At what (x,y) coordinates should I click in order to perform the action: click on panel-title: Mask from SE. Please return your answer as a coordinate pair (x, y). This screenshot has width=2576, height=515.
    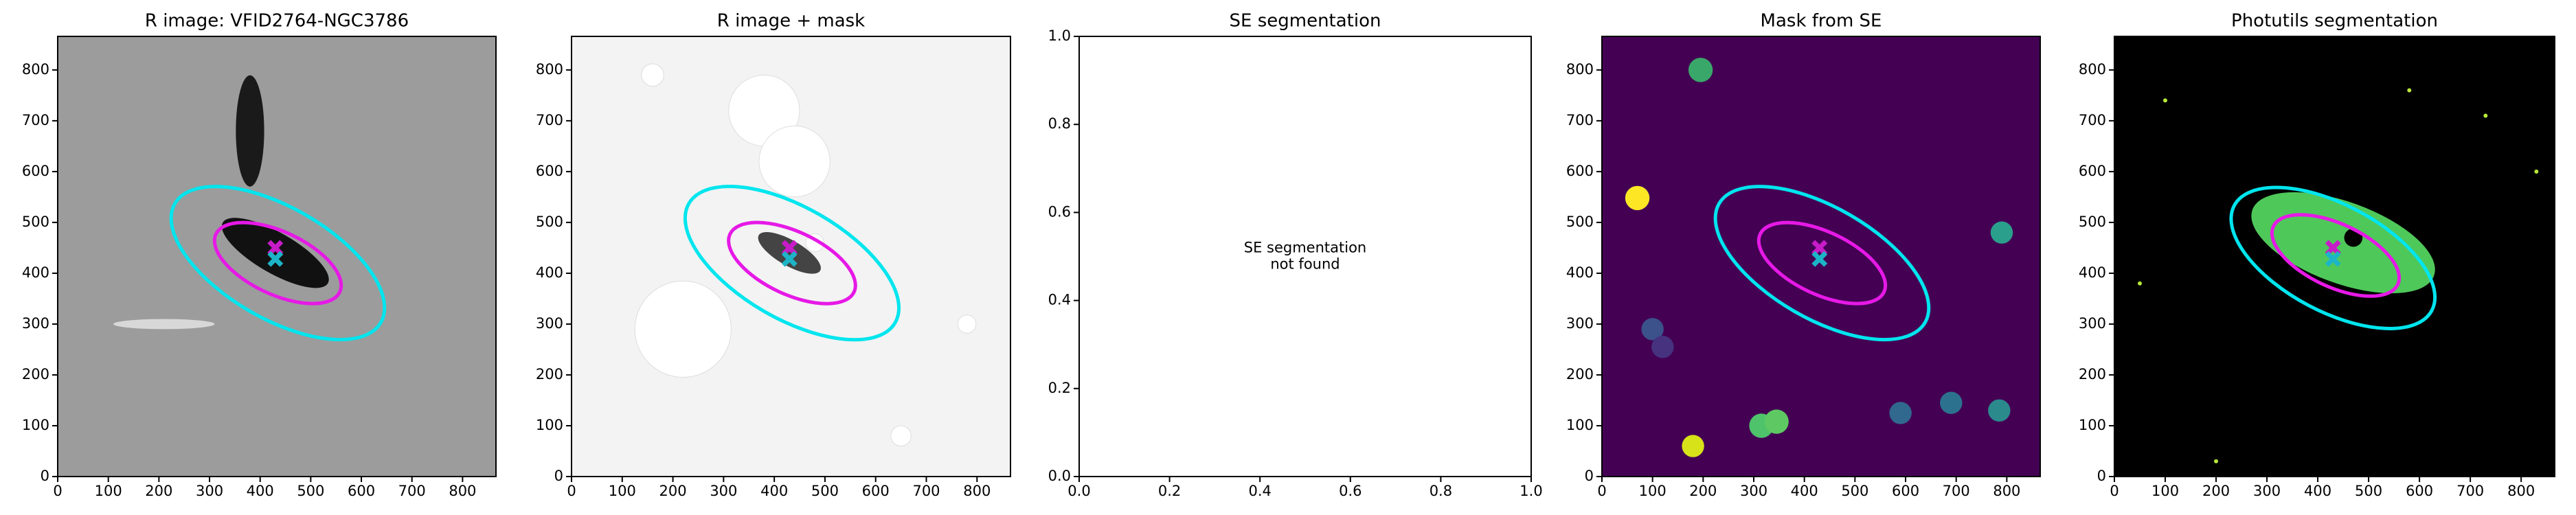
    Looking at the image, I should click on (1821, 21).